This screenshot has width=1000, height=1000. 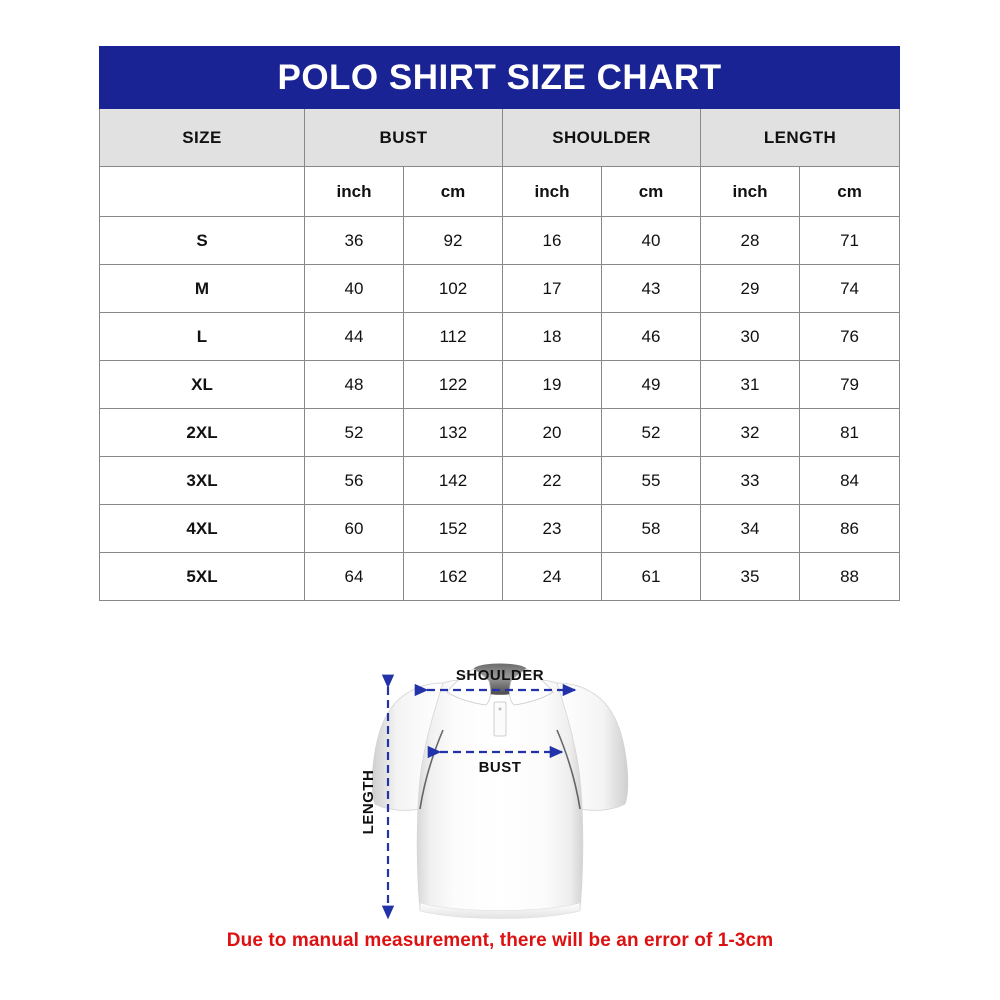 I want to click on table-row: S 36 92 16 40 28 71, so click(x=500, y=240).